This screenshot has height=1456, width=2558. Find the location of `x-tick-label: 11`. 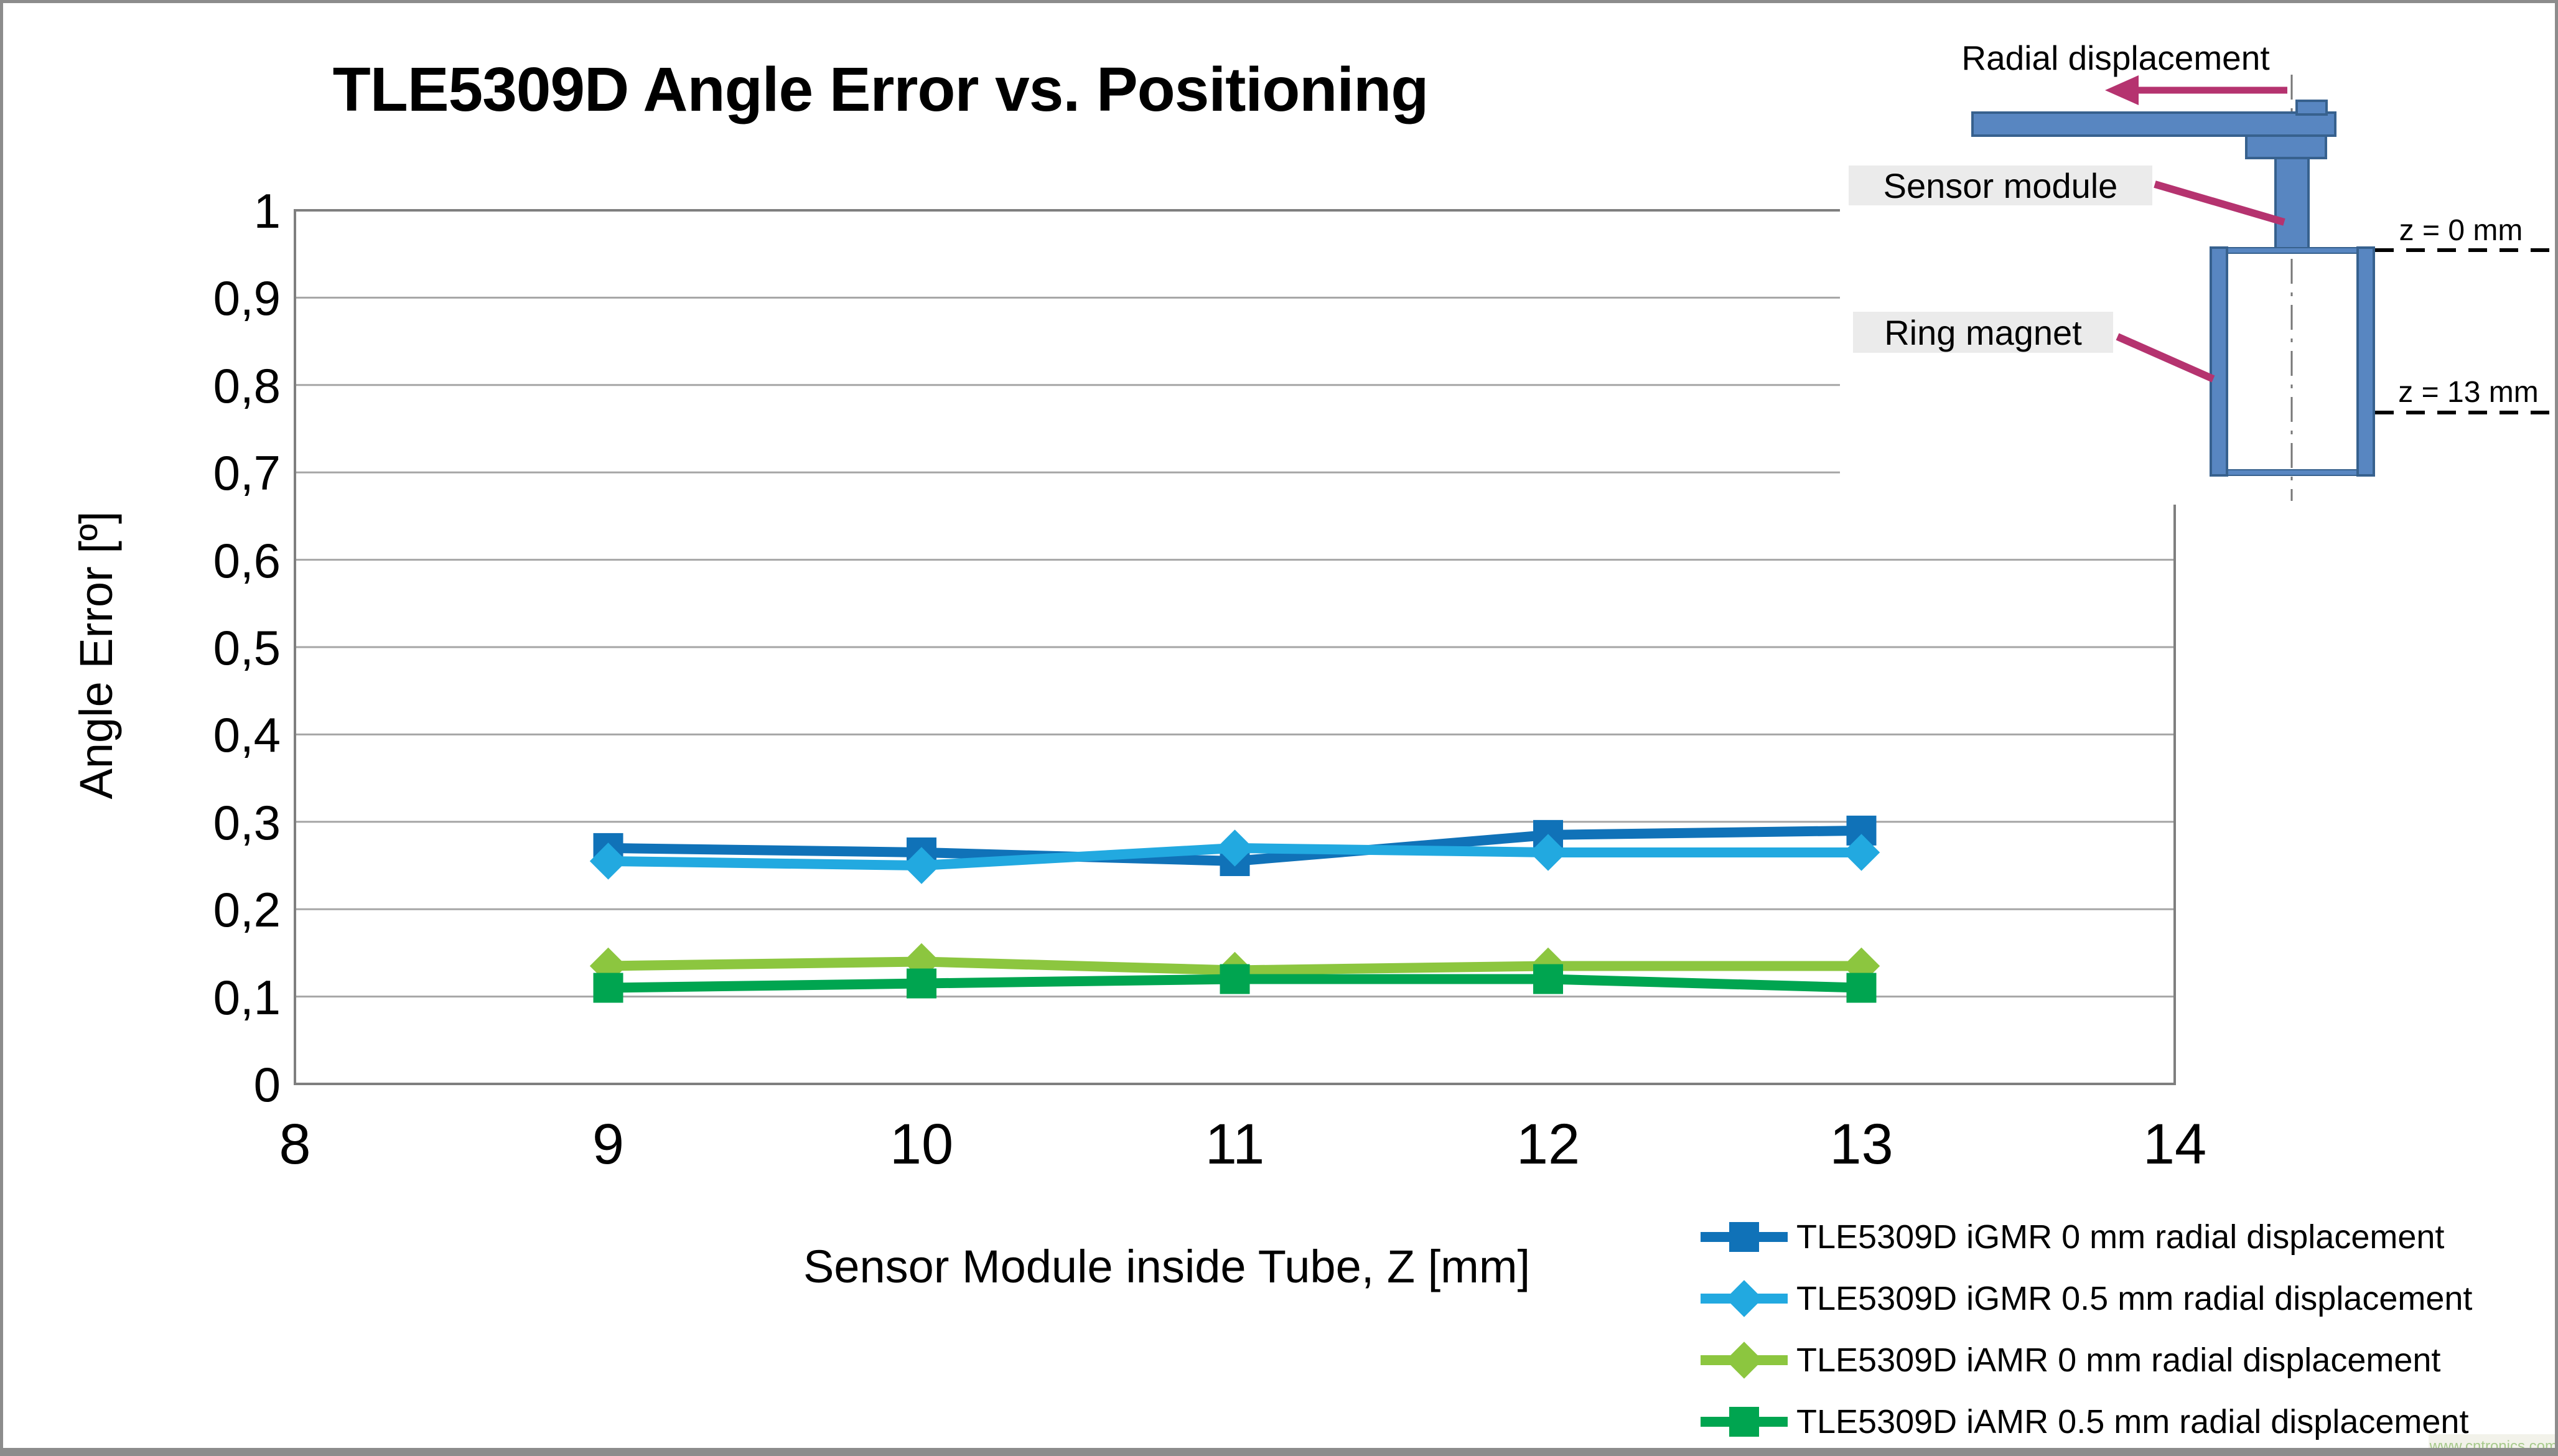

x-tick-label: 11 is located at coordinates (1235, 1144).